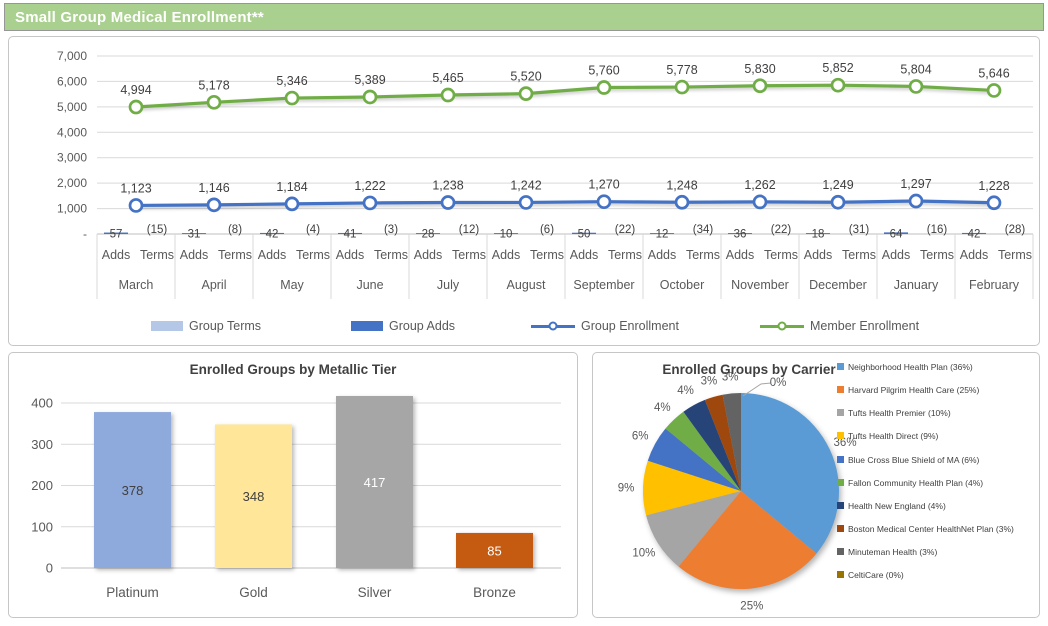  What do you see at coordinates (369, 80) in the screenshot?
I see `svg-text: 5,389` at bounding box center [369, 80].